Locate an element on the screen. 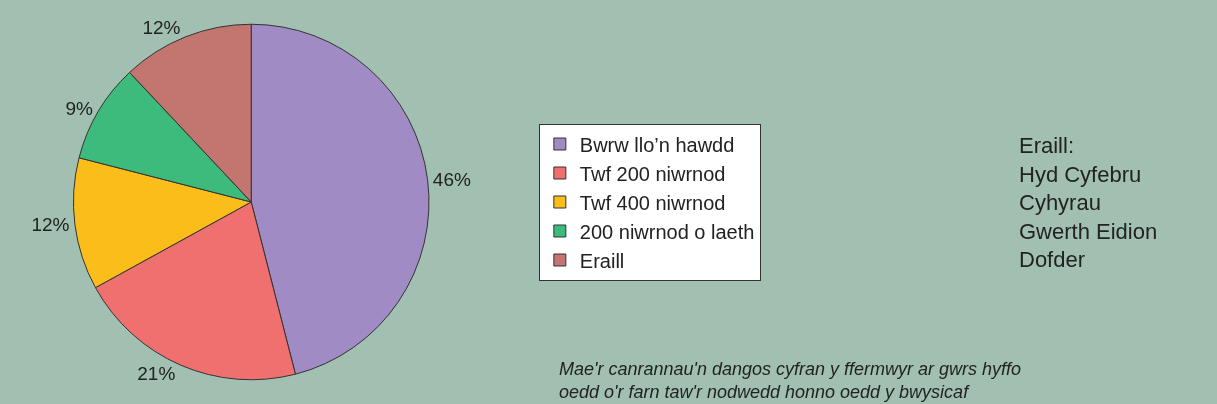 Image resolution: width=1217 pixels, height=404 pixels. legend-label: Twf 200 niwrnod is located at coordinates (652, 173).